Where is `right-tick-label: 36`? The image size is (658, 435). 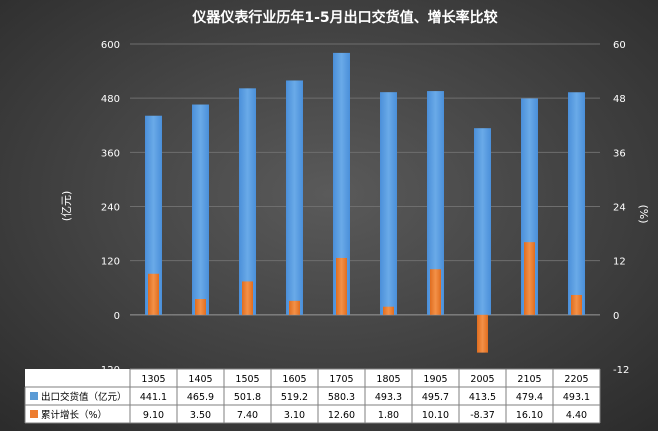 right-tick-label: 36 is located at coordinates (619, 153).